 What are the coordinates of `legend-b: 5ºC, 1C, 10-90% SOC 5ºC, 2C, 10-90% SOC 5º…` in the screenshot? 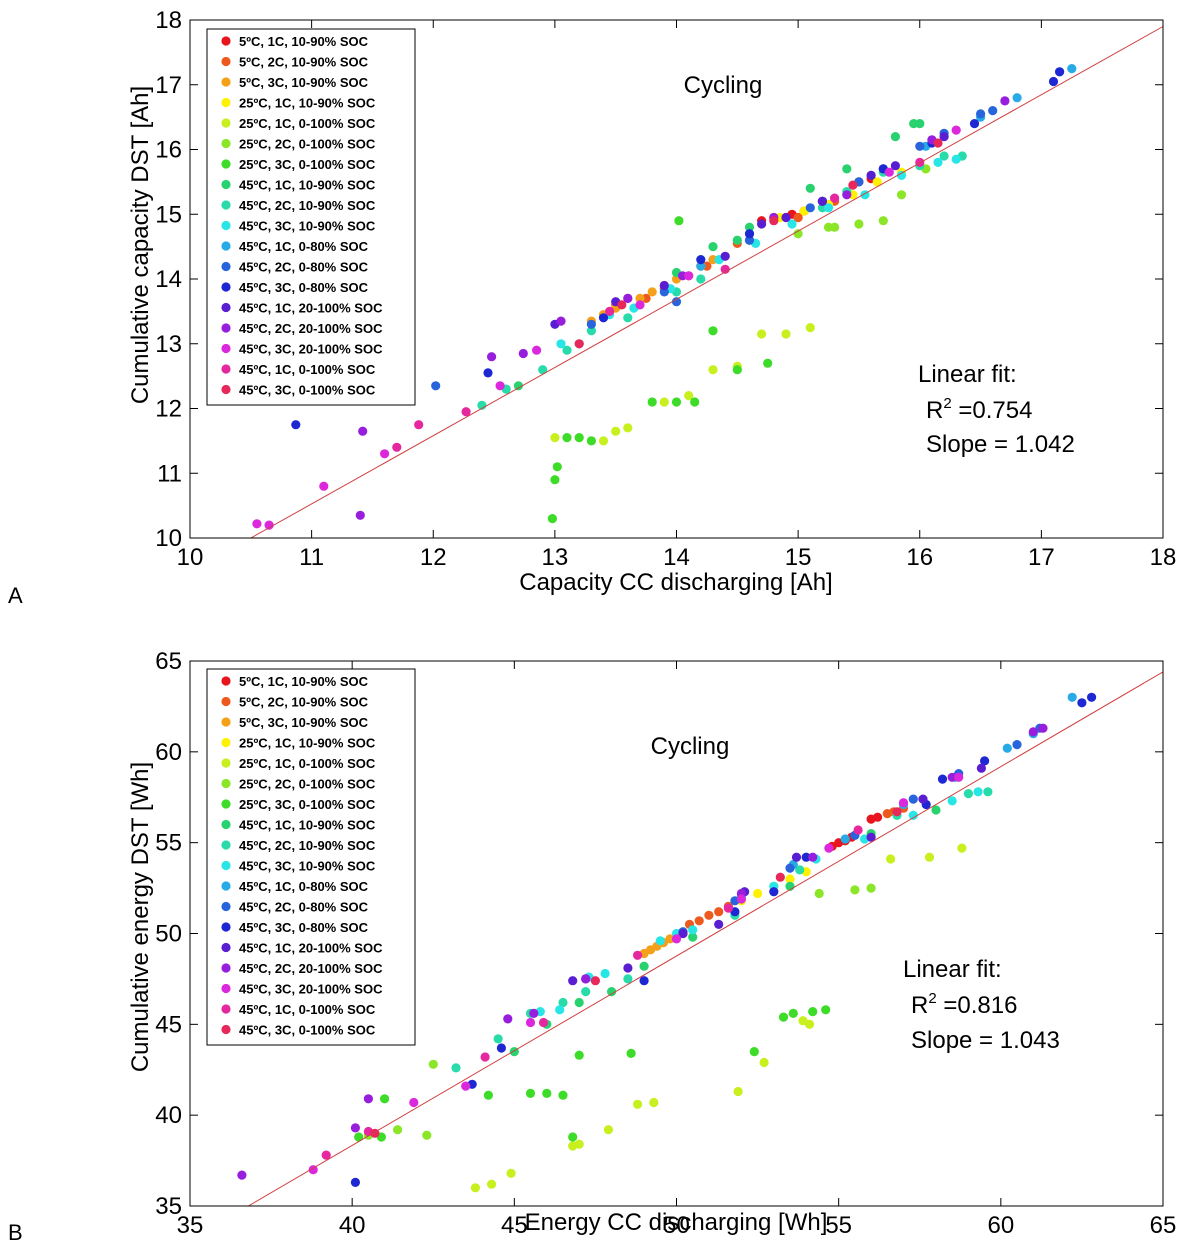 It's located at (311, 857).